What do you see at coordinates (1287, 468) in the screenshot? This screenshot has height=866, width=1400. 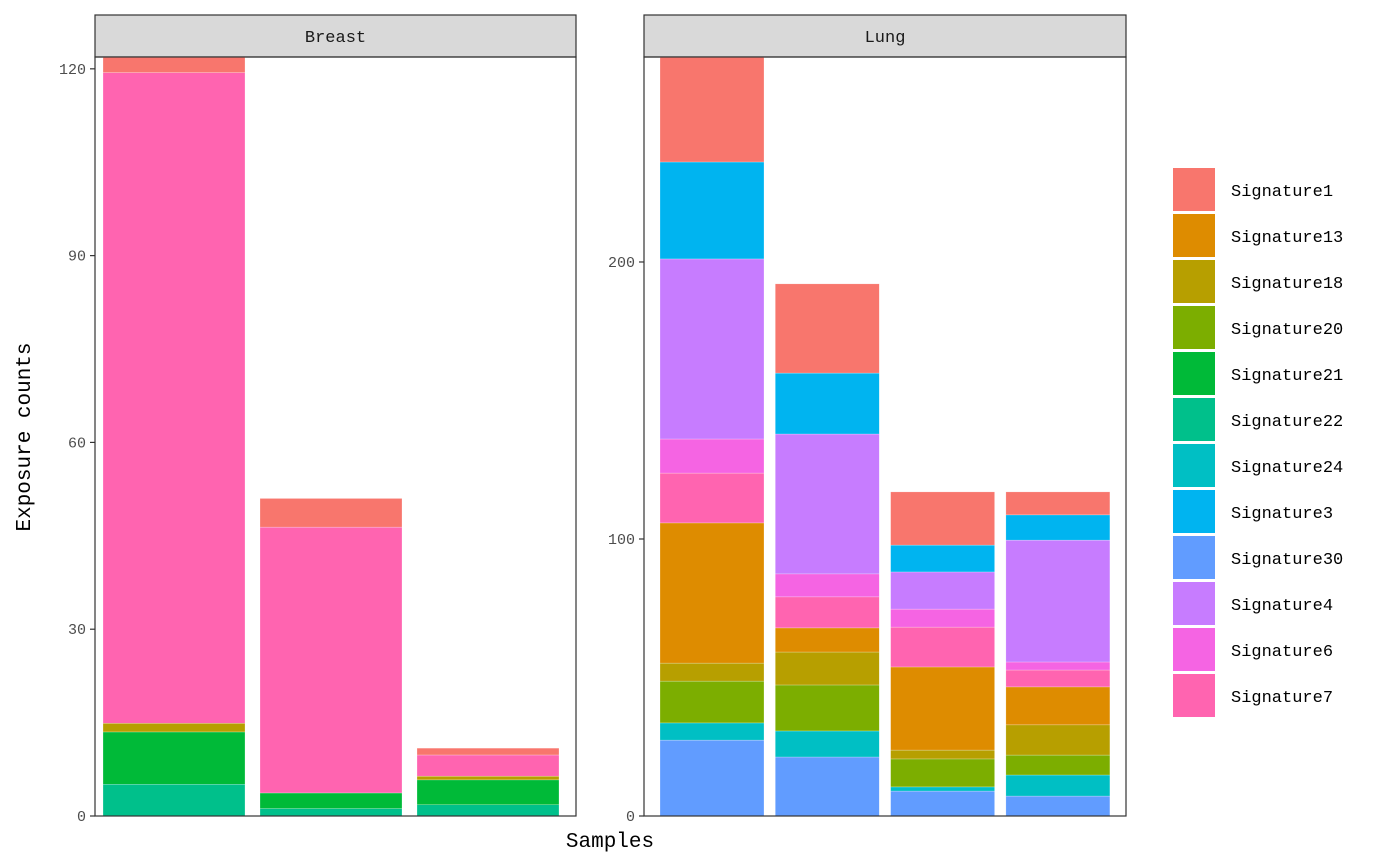 I see `legend-label: Signature24` at bounding box center [1287, 468].